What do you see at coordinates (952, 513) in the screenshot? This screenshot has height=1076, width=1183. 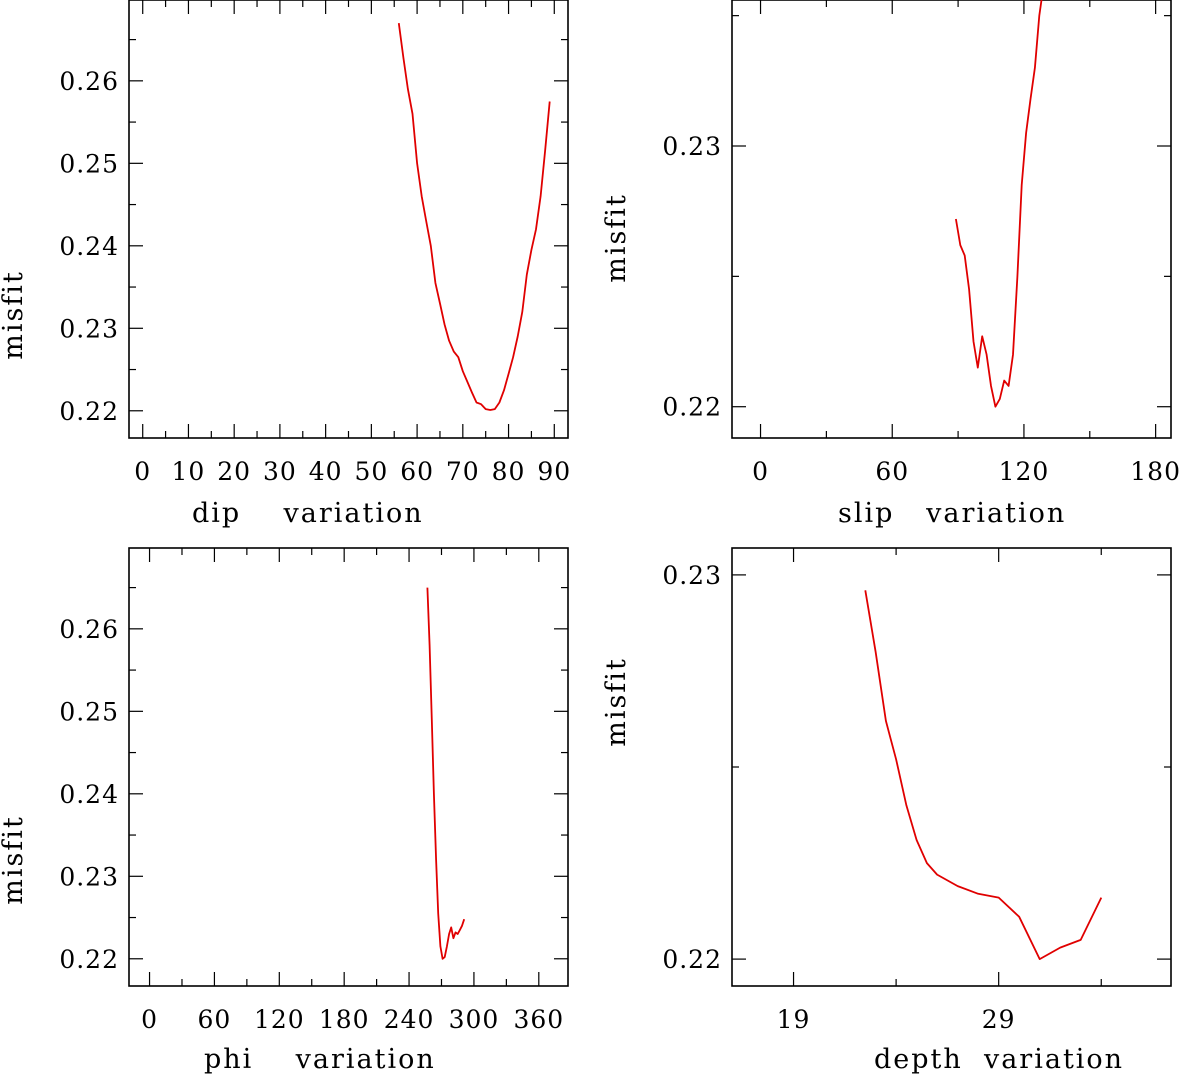 I see `x-axis-label: slip variation` at bounding box center [952, 513].